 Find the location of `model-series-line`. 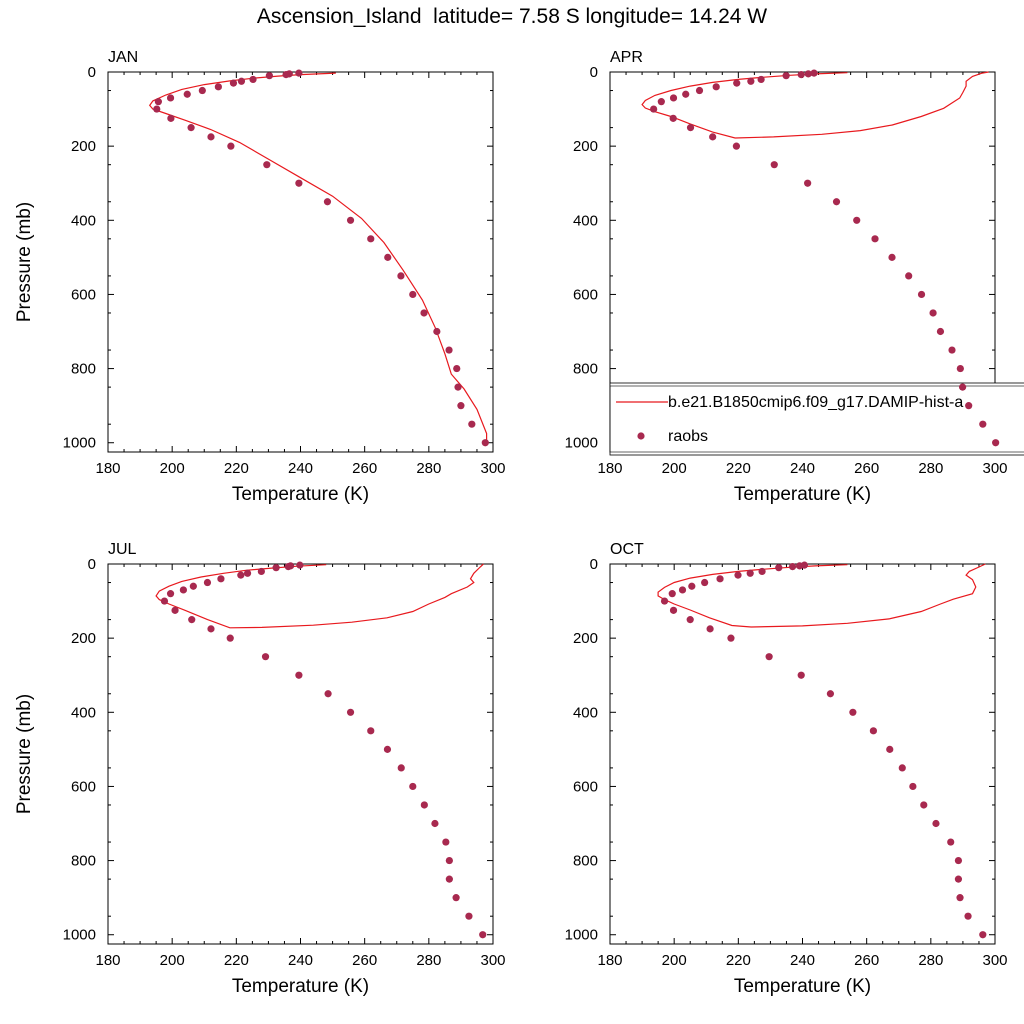

model-series-line is located at coordinates (318, 257).